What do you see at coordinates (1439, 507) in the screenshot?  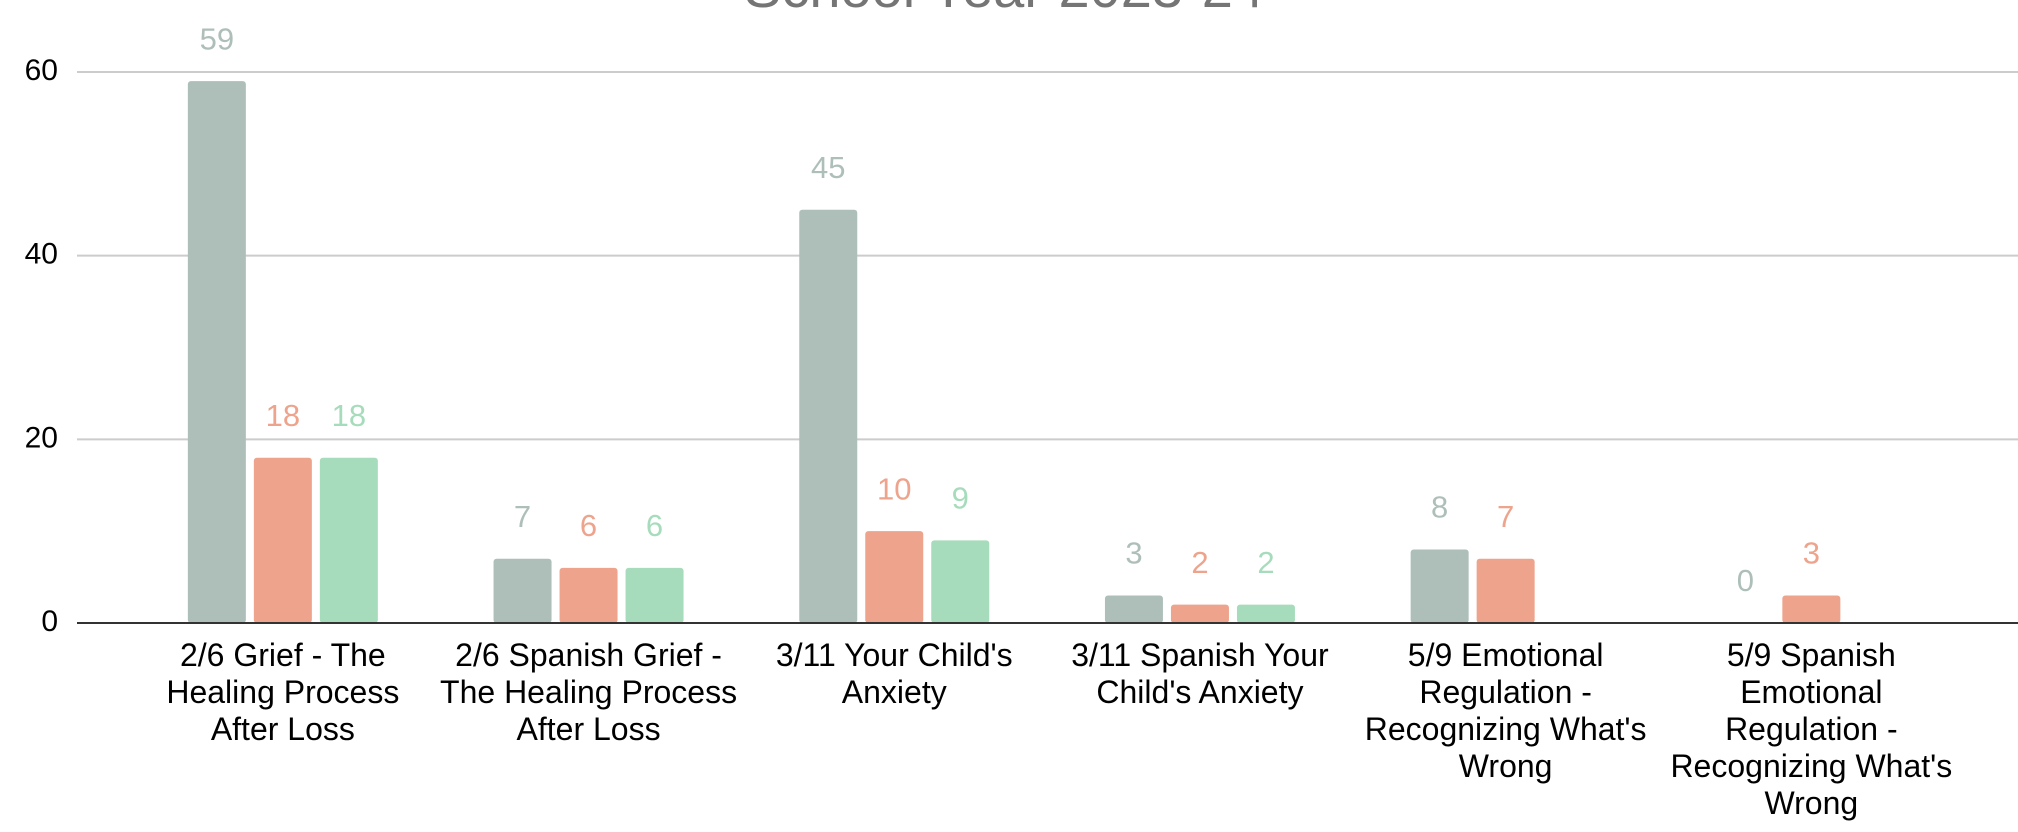 I see `data-label: 8` at bounding box center [1439, 507].